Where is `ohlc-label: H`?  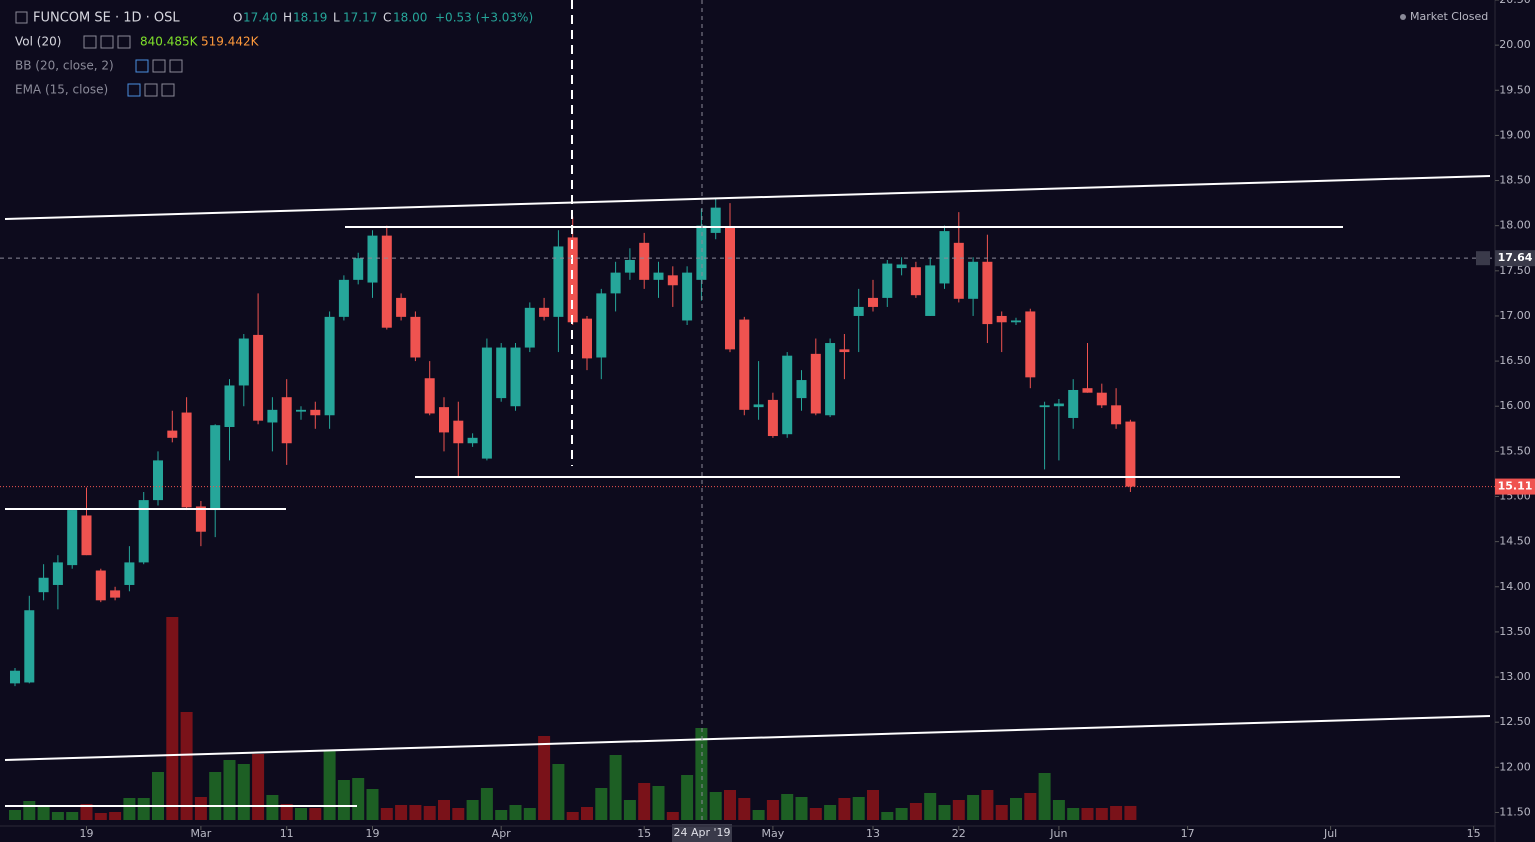 ohlc-label: H is located at coordinates (287, 18).